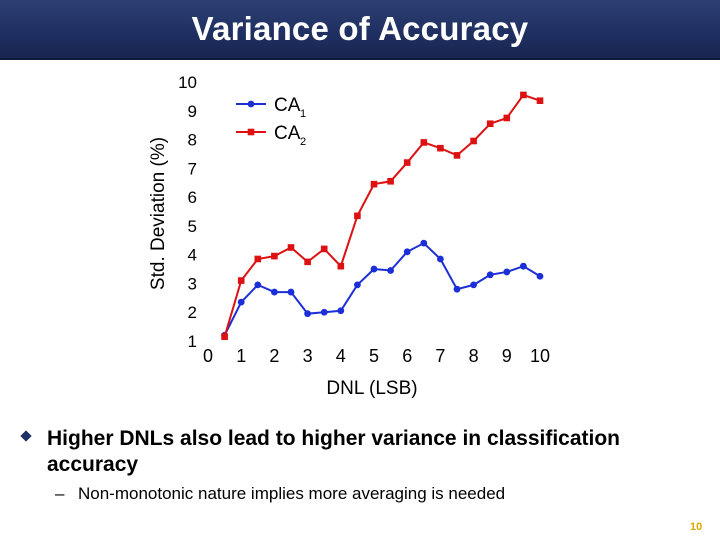  What do you see at coordinates (696, 527) in the screenshot?
I see `page-number: 10` at bounding box center [696, 527].